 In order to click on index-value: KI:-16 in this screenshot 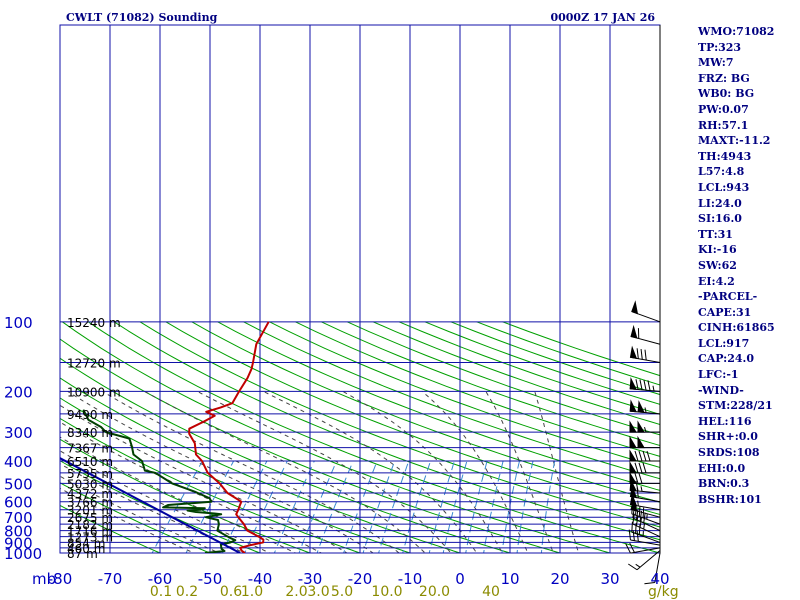, I will do `click(717, 250)`.